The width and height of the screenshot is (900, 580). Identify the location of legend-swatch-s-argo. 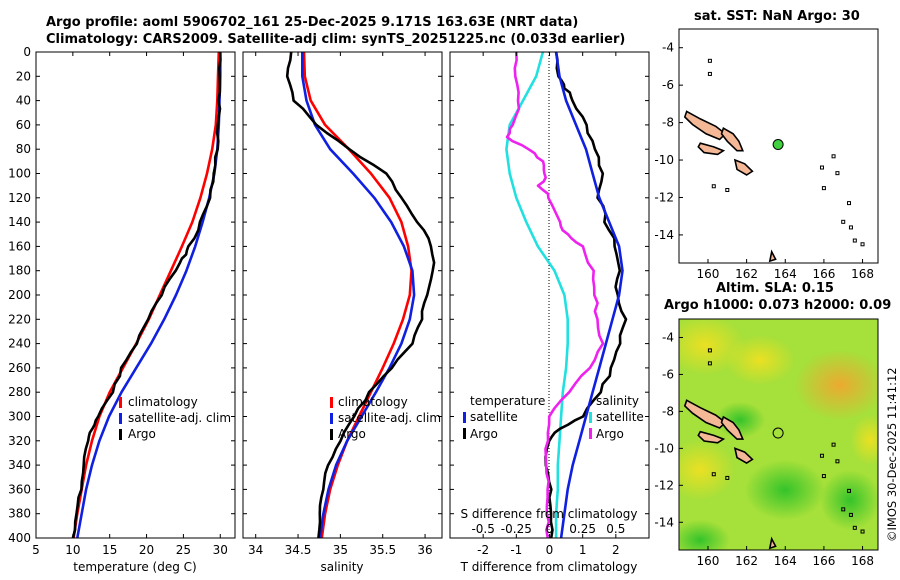
(590, 433).